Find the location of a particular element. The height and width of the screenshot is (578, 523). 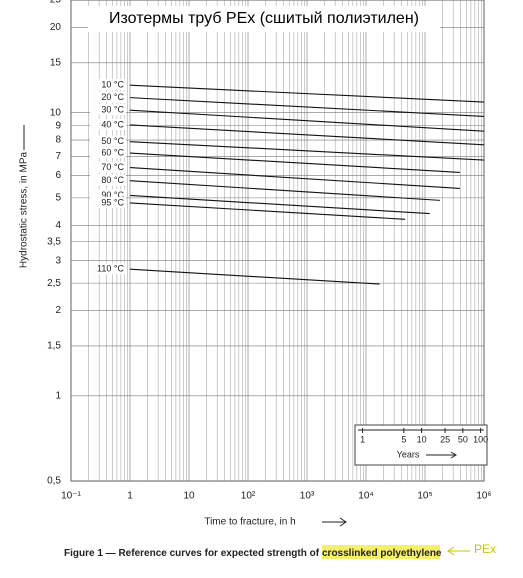

series-label: 80 °C is located at coordinates (112, 180).